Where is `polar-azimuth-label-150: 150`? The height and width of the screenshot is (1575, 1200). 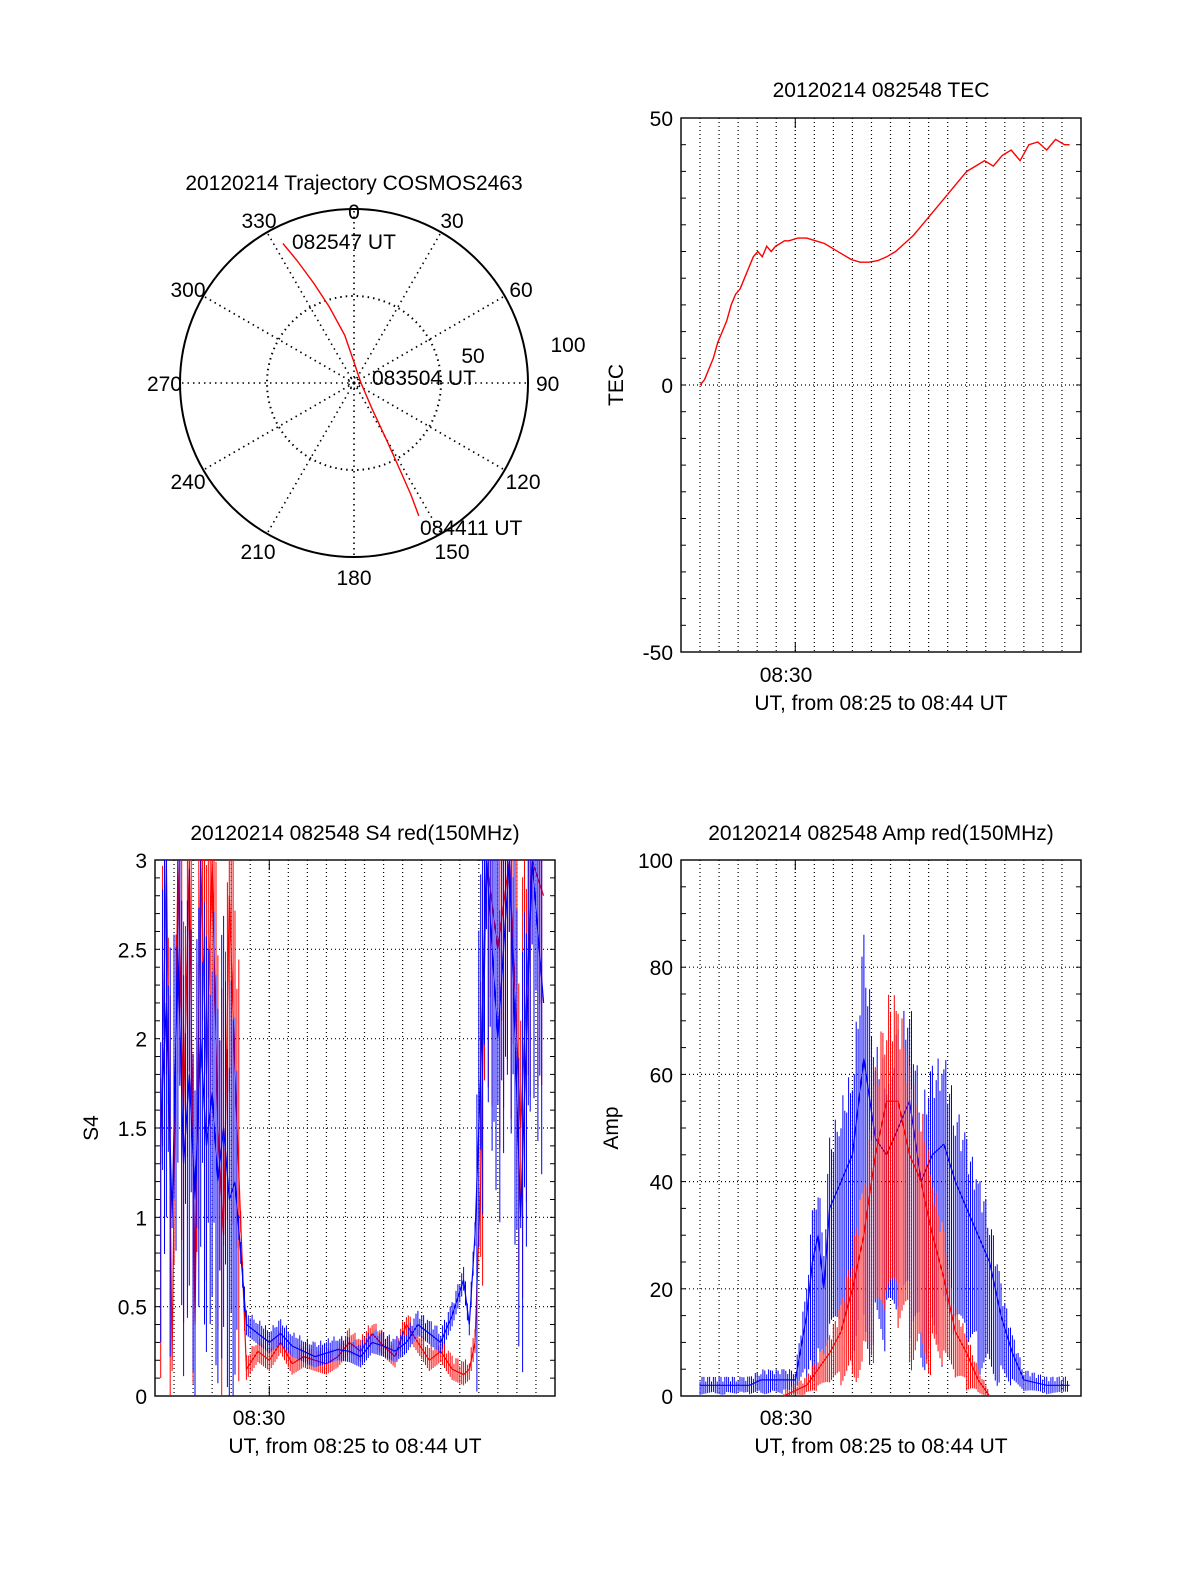 polar-azimuth-label-150: 150 is located at coordinates (451, 552).